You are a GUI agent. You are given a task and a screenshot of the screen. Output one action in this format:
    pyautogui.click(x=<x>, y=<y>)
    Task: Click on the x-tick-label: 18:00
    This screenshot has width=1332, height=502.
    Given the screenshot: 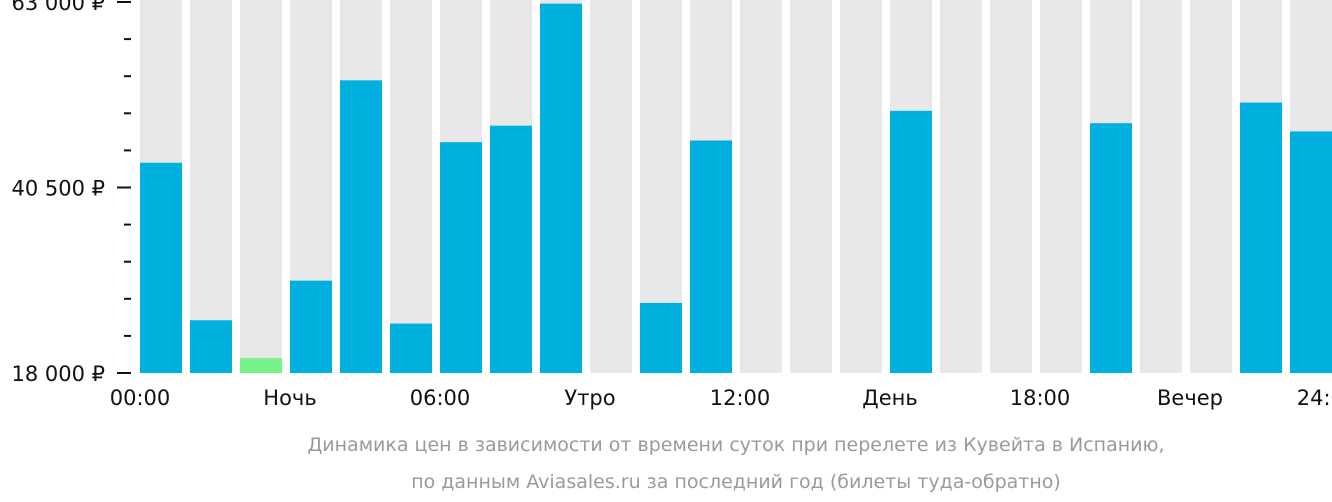 What is the action you would take?
    pyautogui.click(x=1040, y=398)
    